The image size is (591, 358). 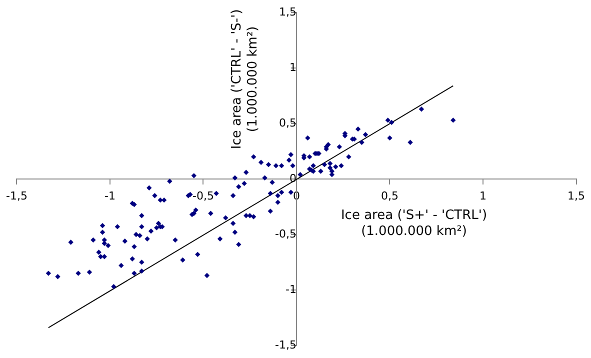 What do you see at coordinates (244, 79) in the screenshot?
I see `y-axis-title: Ice area ('CTRL' - 'S-') (1.000.000 km²)` at bounding box center [244, 79].